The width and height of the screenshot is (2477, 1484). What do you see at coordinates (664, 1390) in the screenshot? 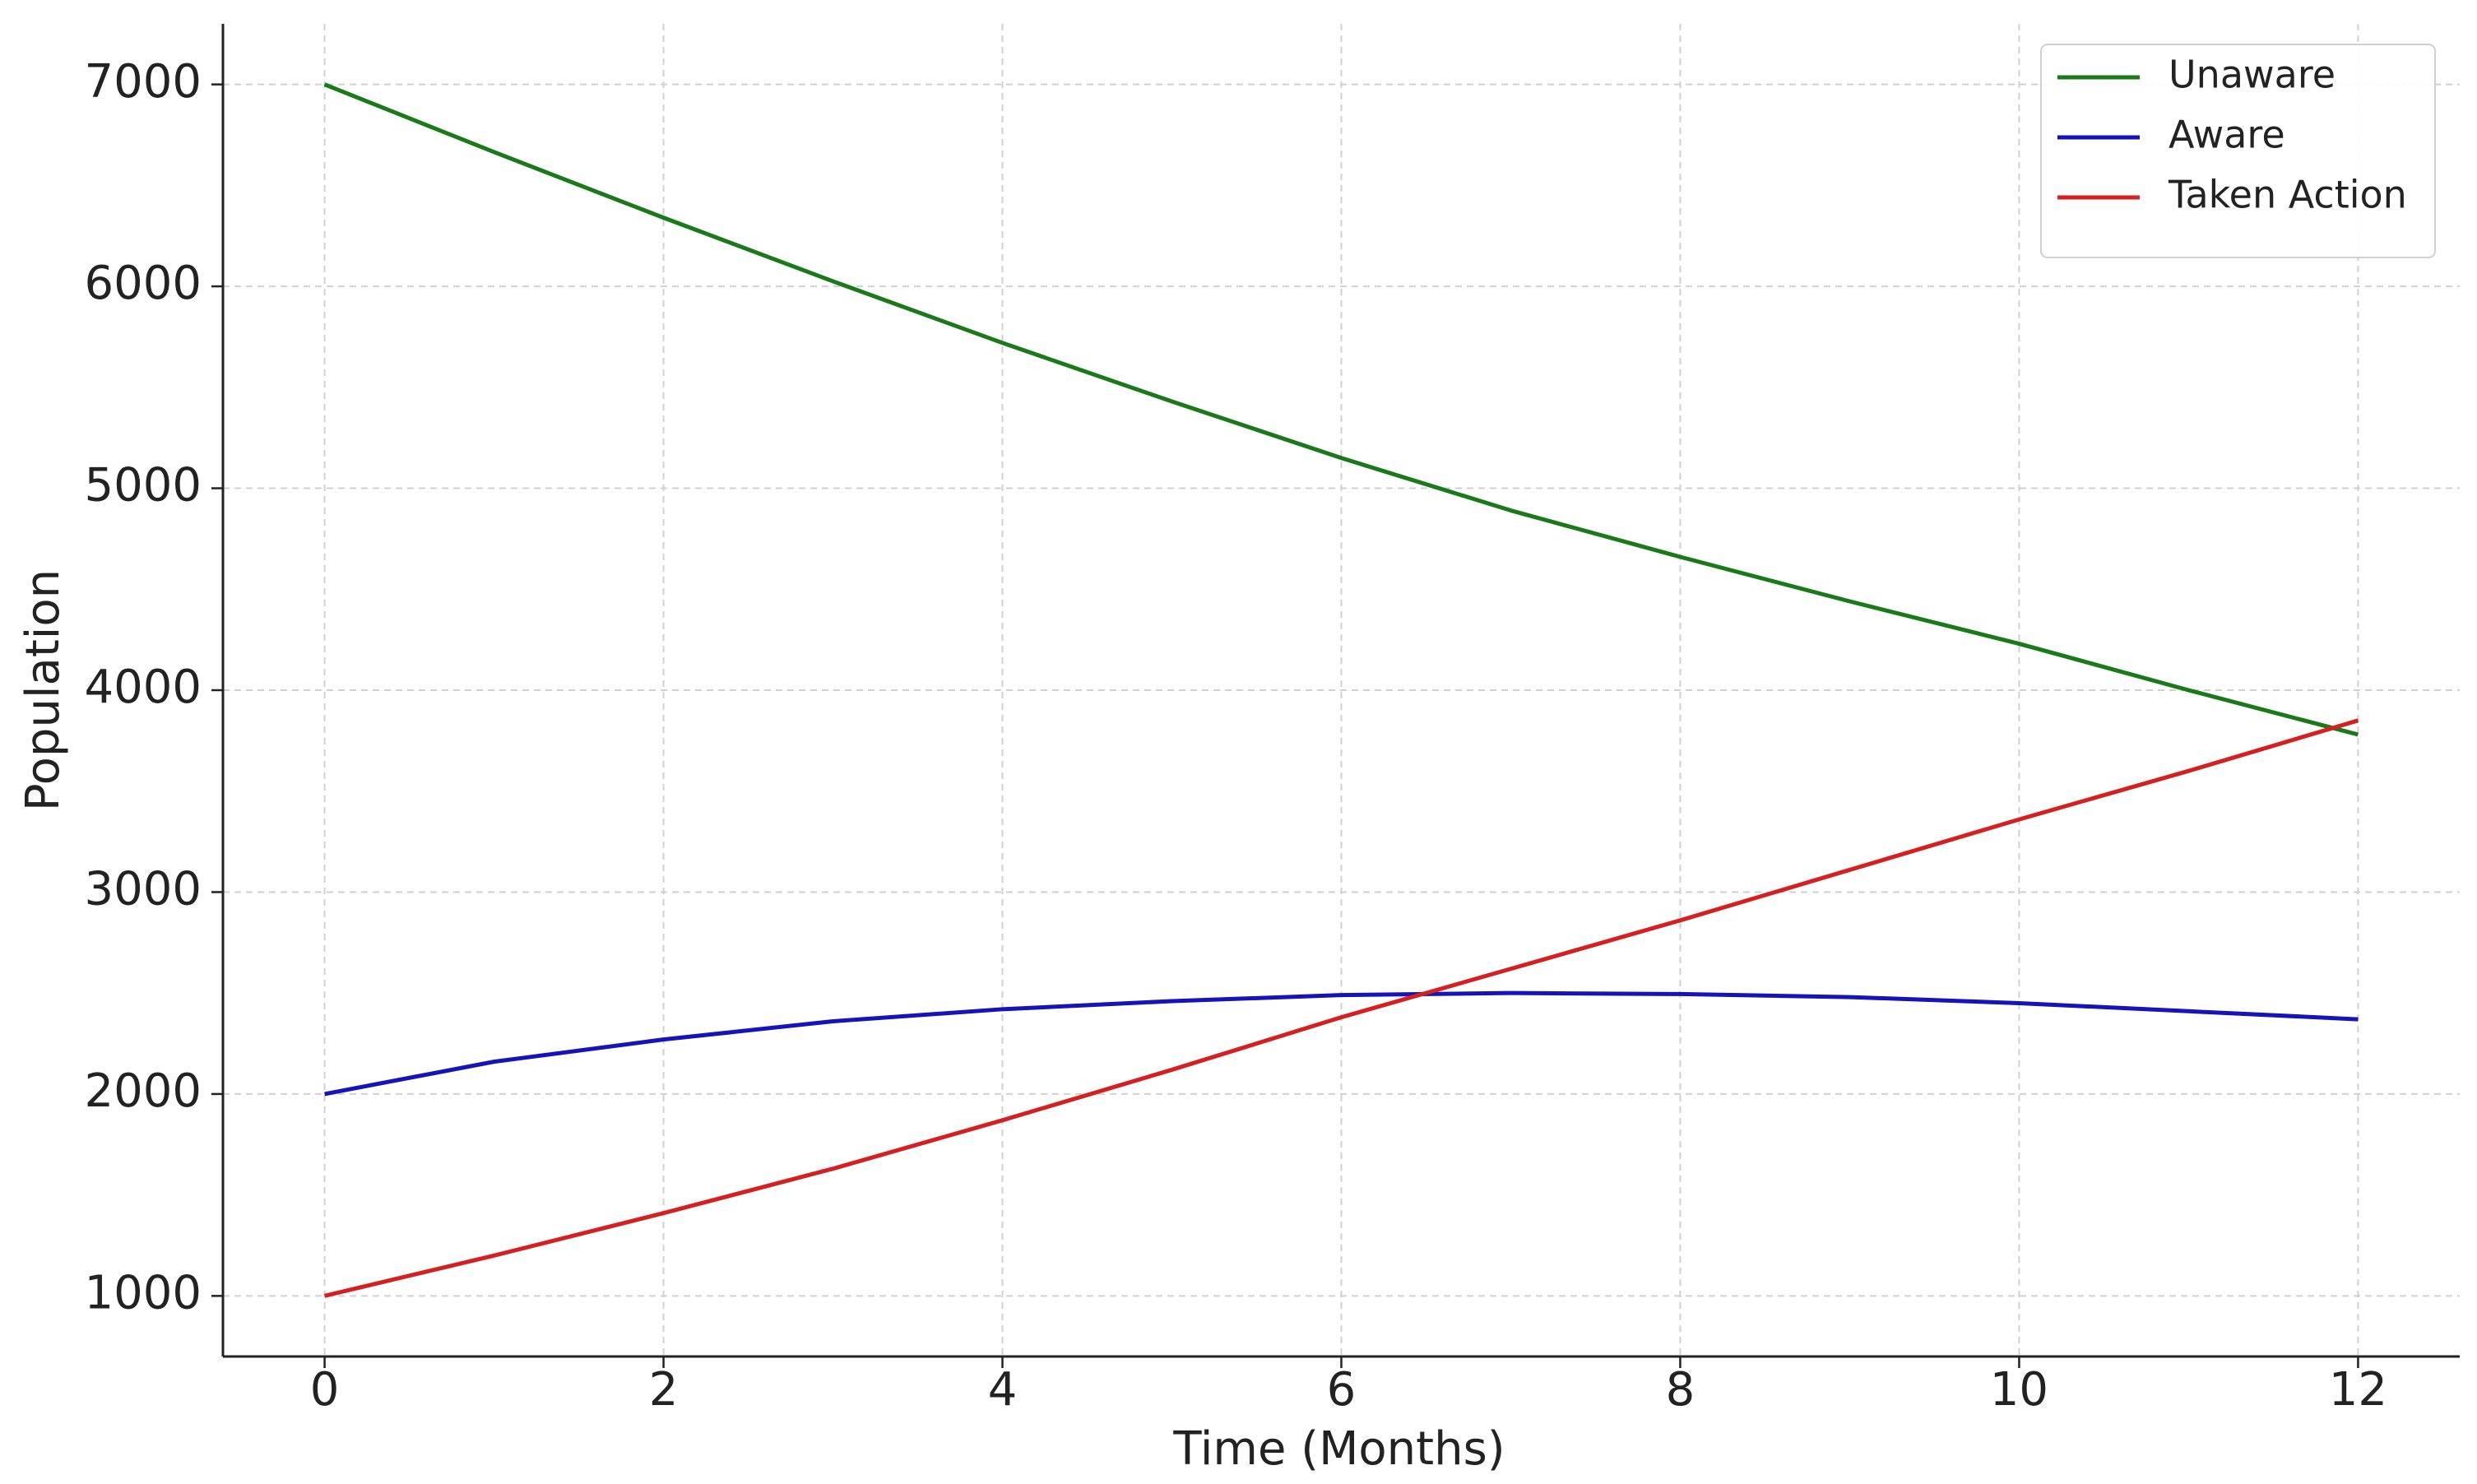
I see `x-tick-label: 2` at bounding box center [664, 1390].